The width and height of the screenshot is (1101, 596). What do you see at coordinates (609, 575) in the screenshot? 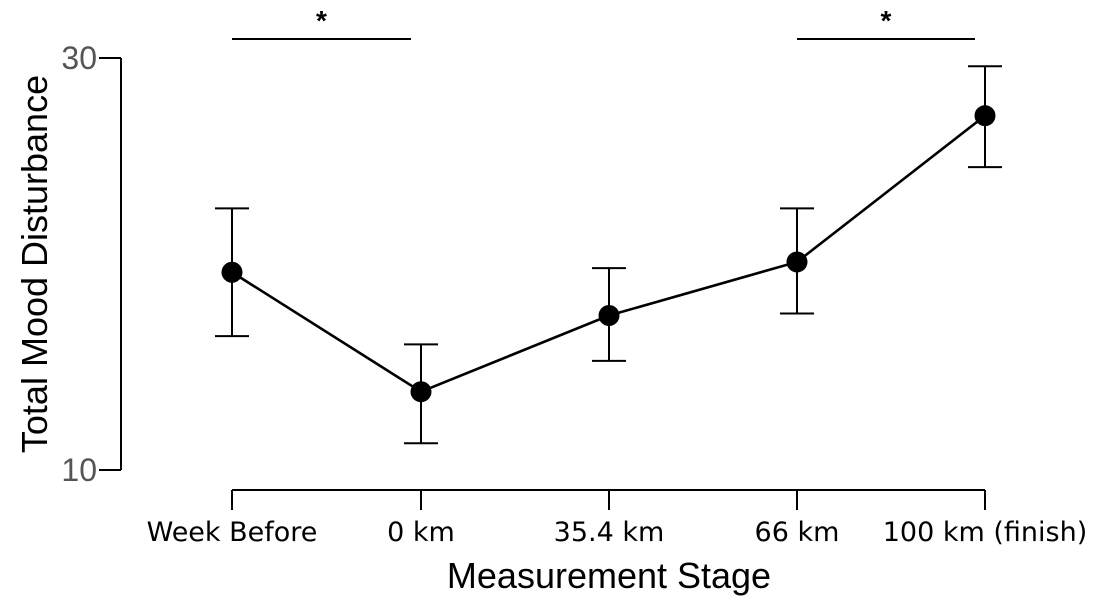
I see `x-axis-title: Measurement Stage` at bounding box center [609, 575].